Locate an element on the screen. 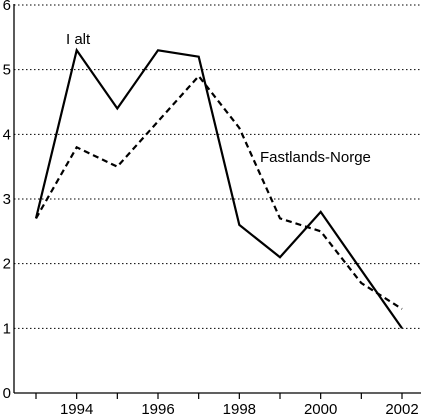 This screenshot has width=423, height=420. y-tick-label-6: 6 is located at coordinates (7, 7).